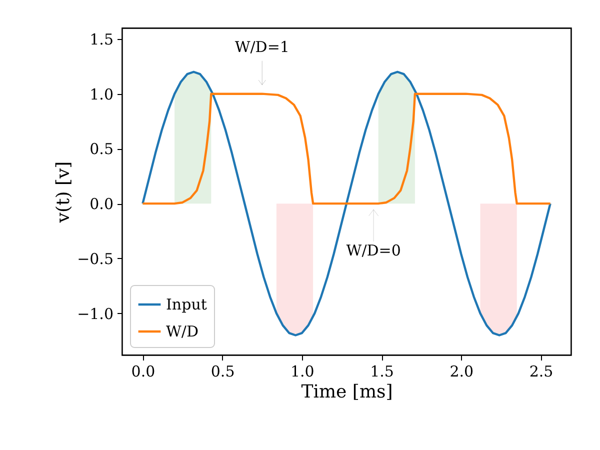 The image size is (600, 450). Describe the element at coordinates (541, 371) in the screenshot. I see `x-tick-label: 2.5` at that location.